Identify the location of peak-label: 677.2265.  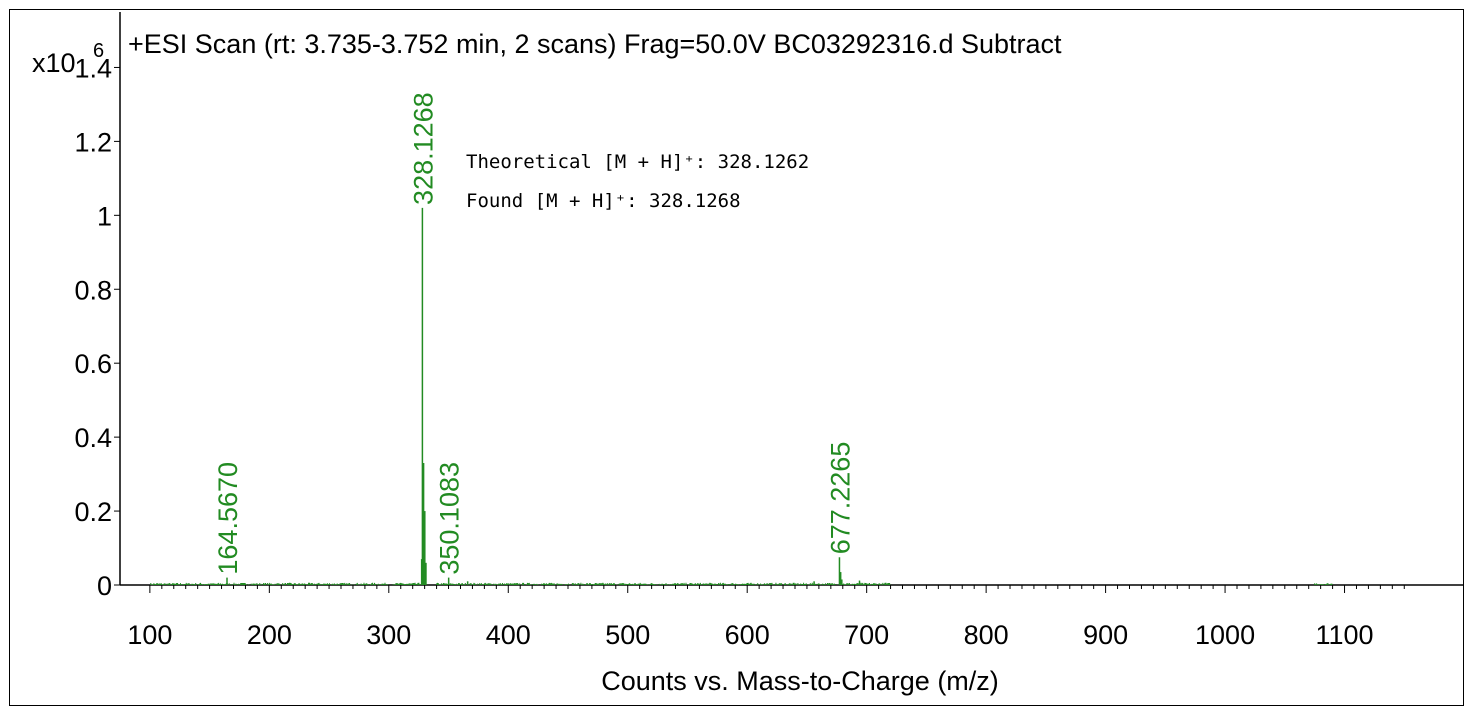
(840, 498).